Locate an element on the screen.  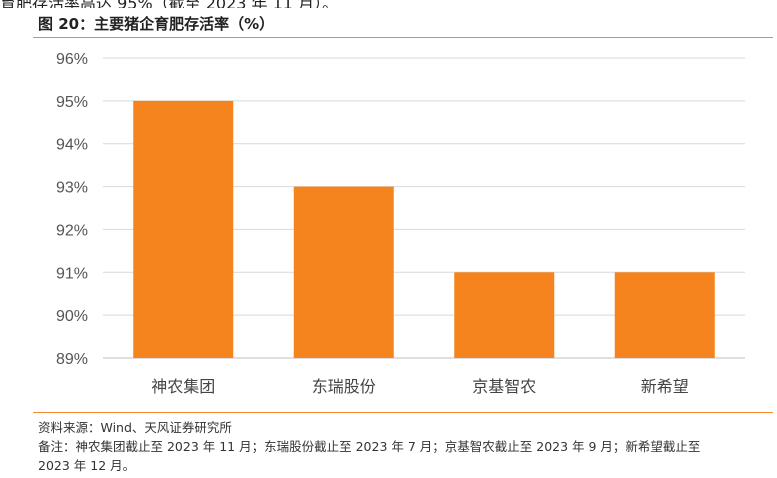
y-tick-label: 94% is located at coordinates (72, 145).